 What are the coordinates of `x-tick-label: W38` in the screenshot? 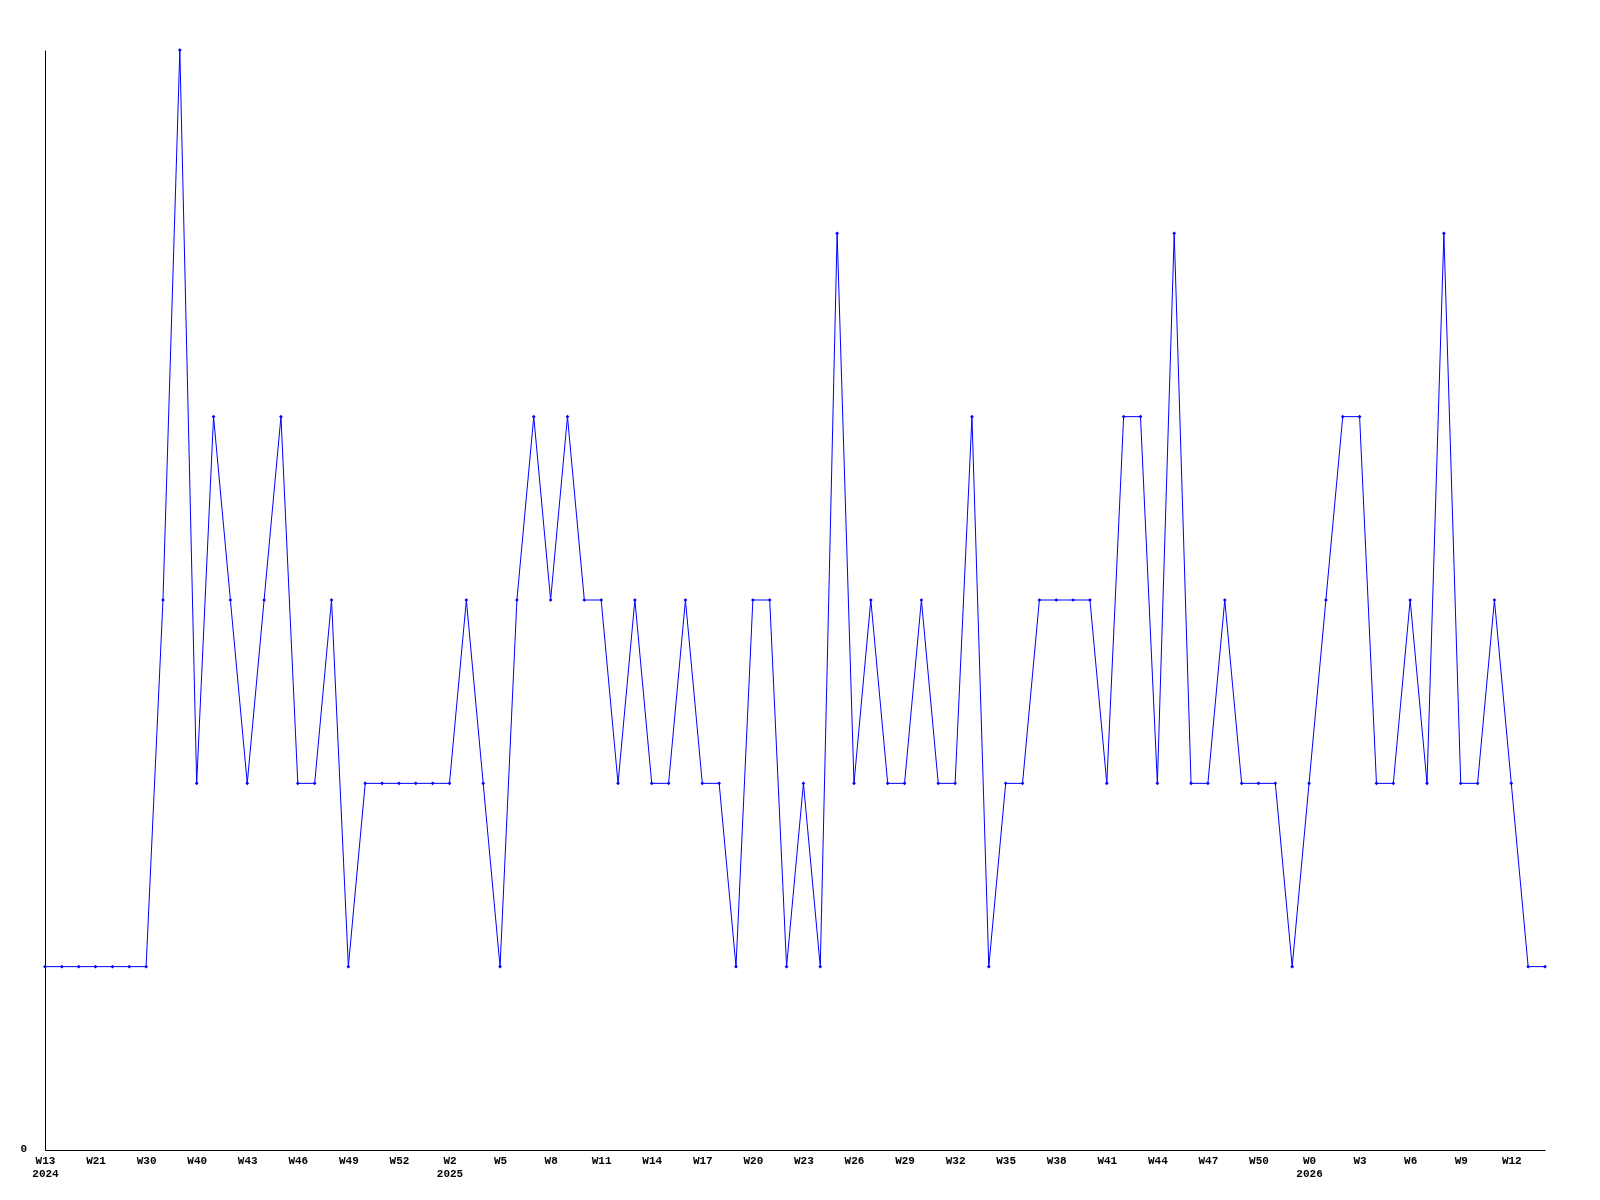 It's located at (1057, 1160).